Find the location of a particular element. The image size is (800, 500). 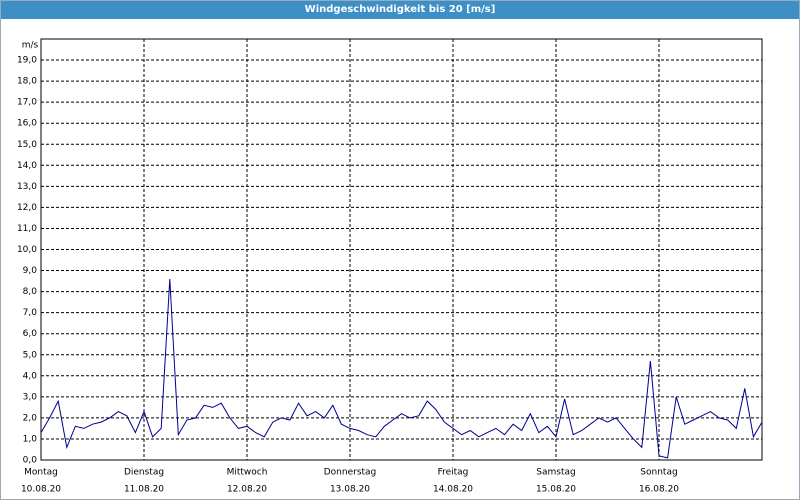

x-tick-label: Donnerstag is located at coordinates (350, 473).